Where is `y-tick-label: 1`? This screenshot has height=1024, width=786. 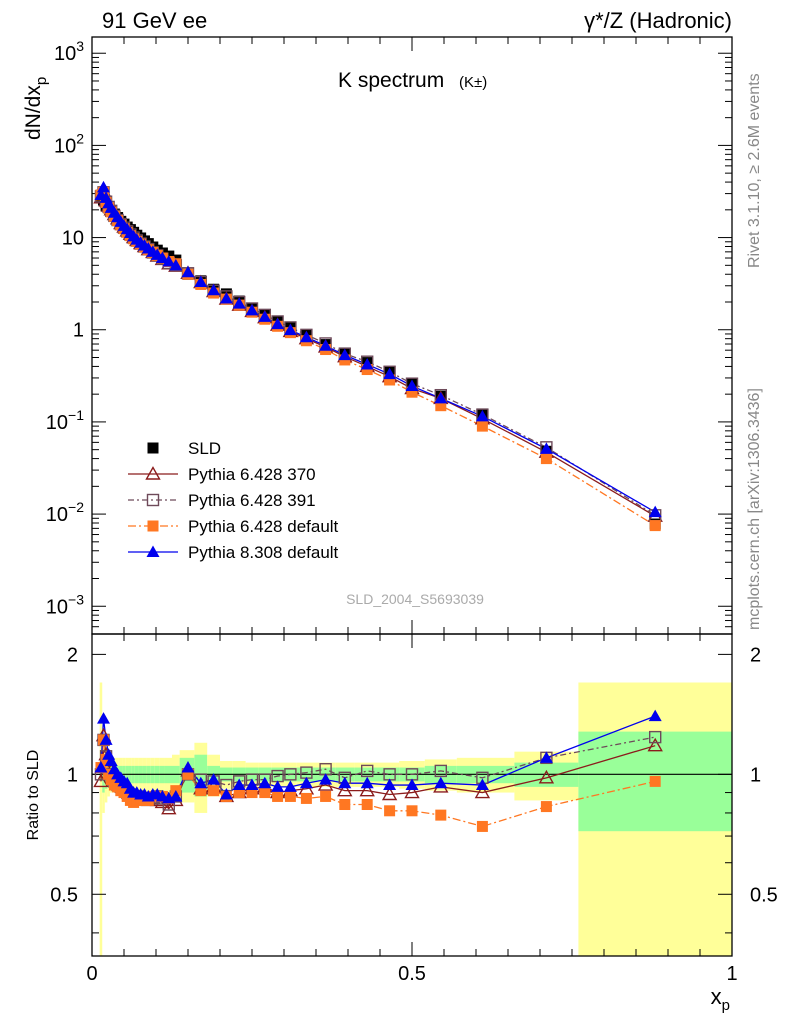
y-tick-label: 1 is located at coordinates (78, 331).